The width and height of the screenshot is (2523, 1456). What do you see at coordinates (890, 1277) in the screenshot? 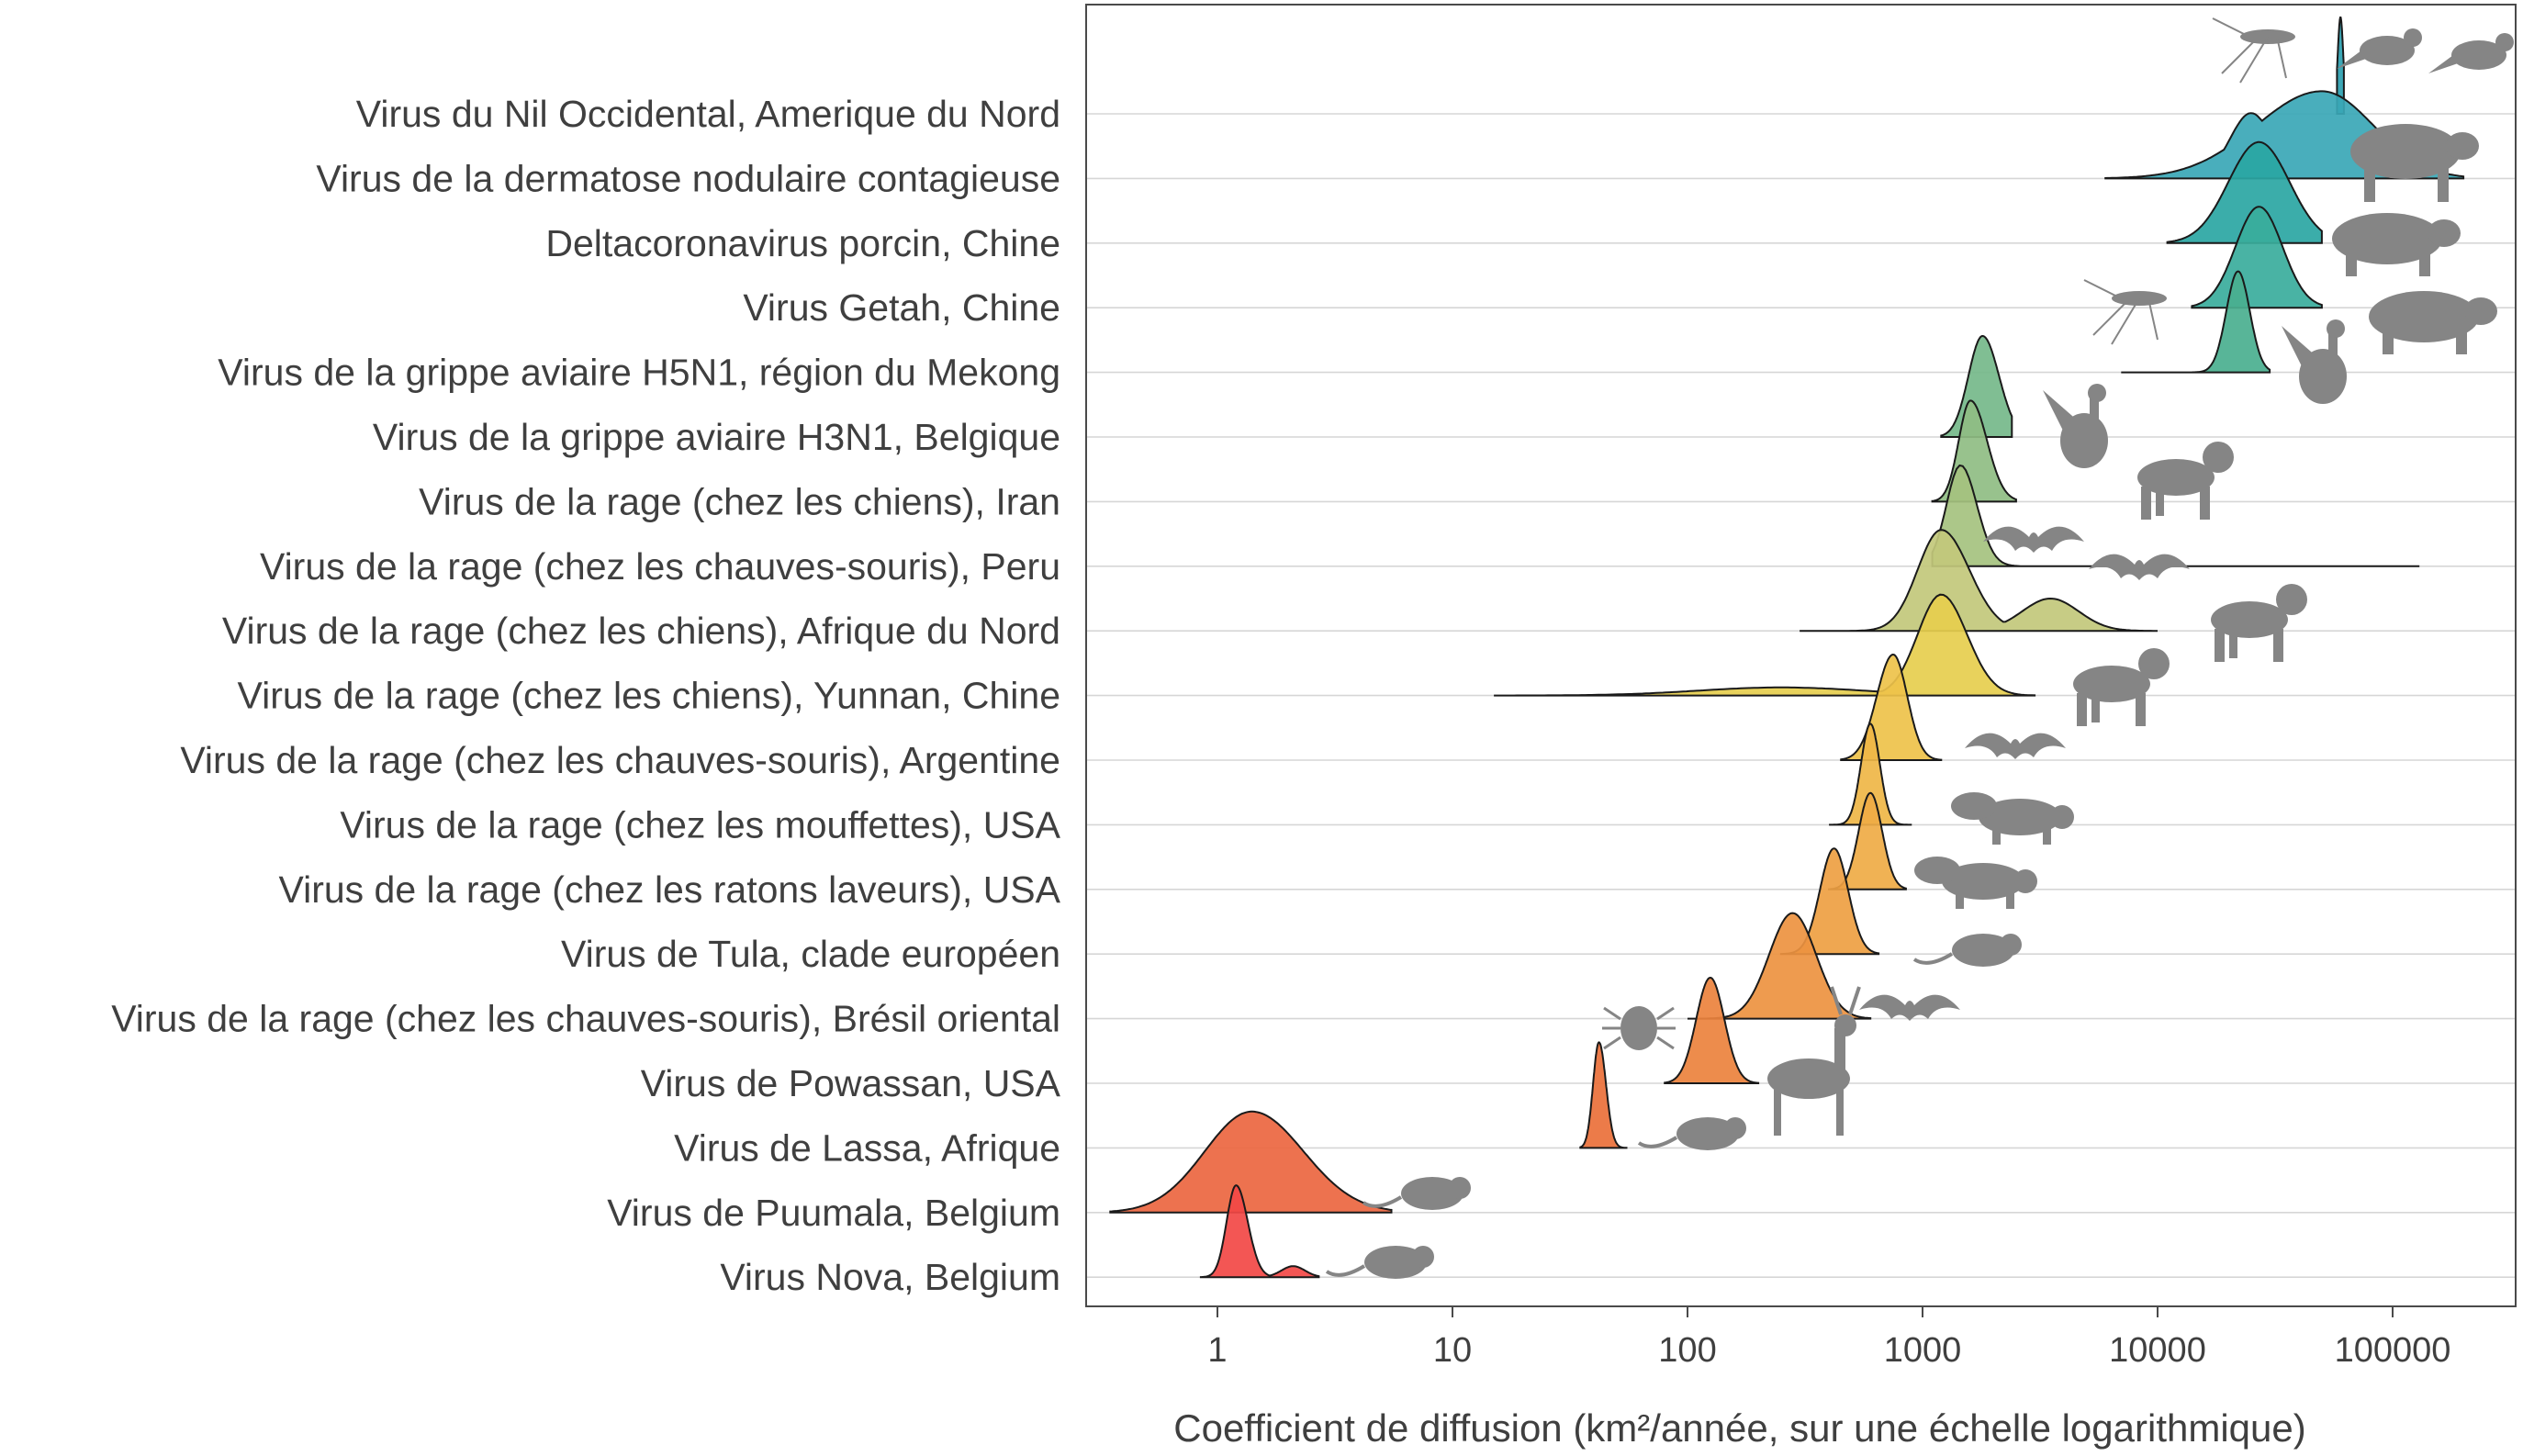
I see `row-label: Virus Nova, Belgium` at bounding box center [890, 1277].